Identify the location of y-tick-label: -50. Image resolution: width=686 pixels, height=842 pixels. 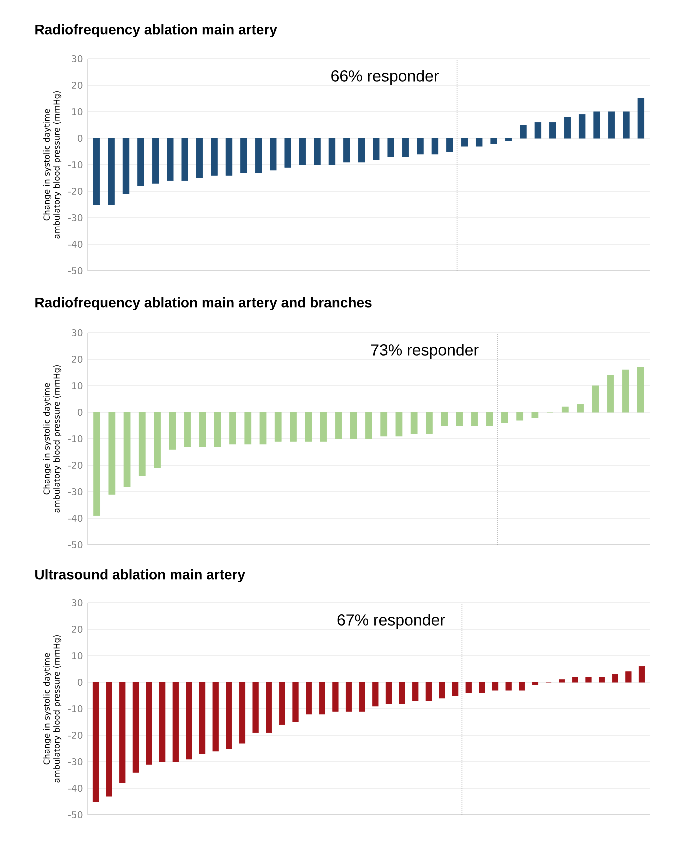
(75, 545).